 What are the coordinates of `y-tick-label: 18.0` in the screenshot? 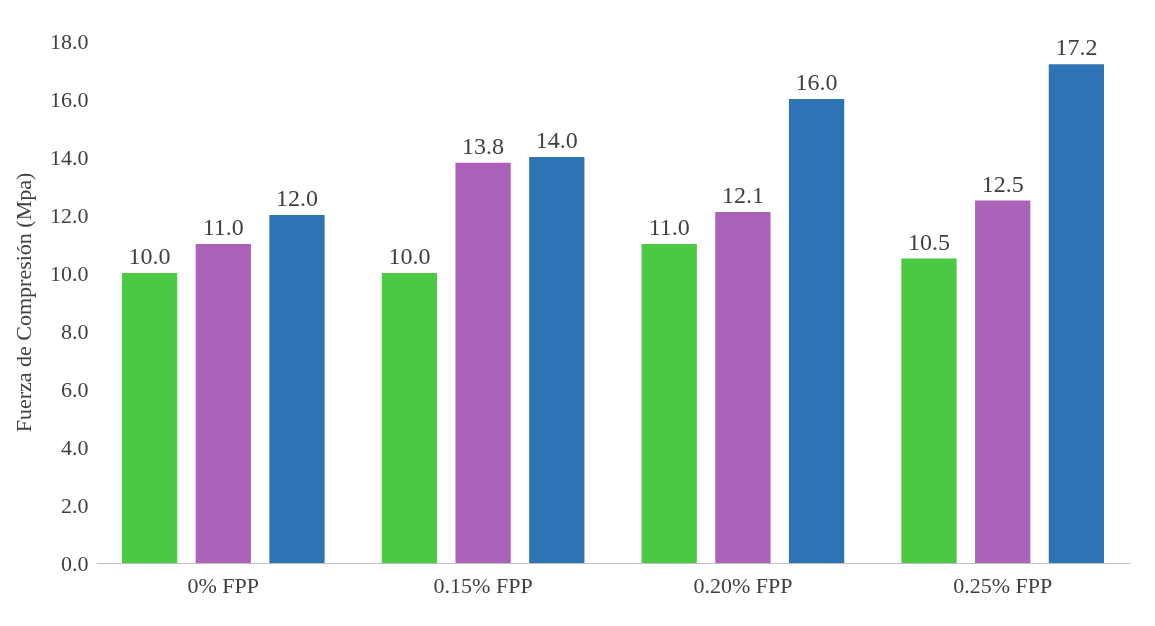 It's located at (69, 41).